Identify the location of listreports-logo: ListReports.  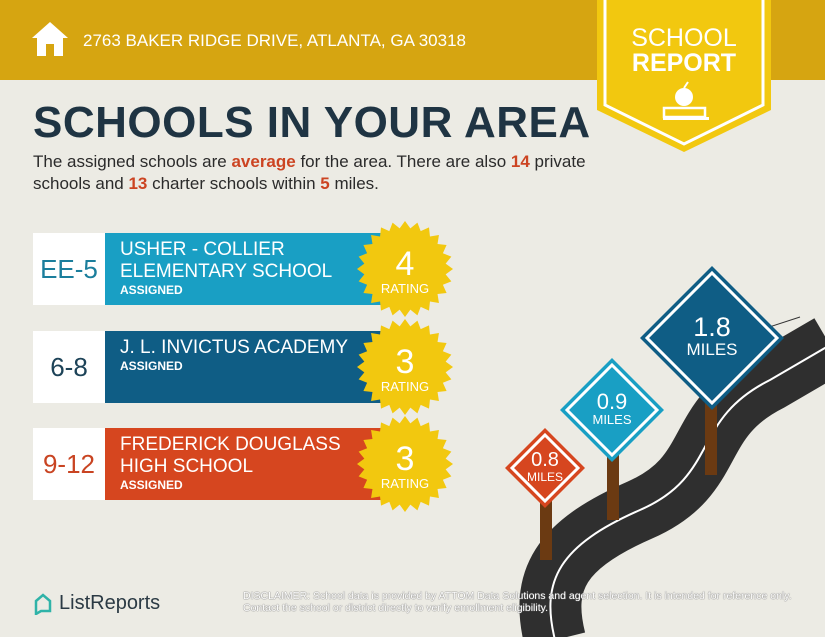
(96, 603).